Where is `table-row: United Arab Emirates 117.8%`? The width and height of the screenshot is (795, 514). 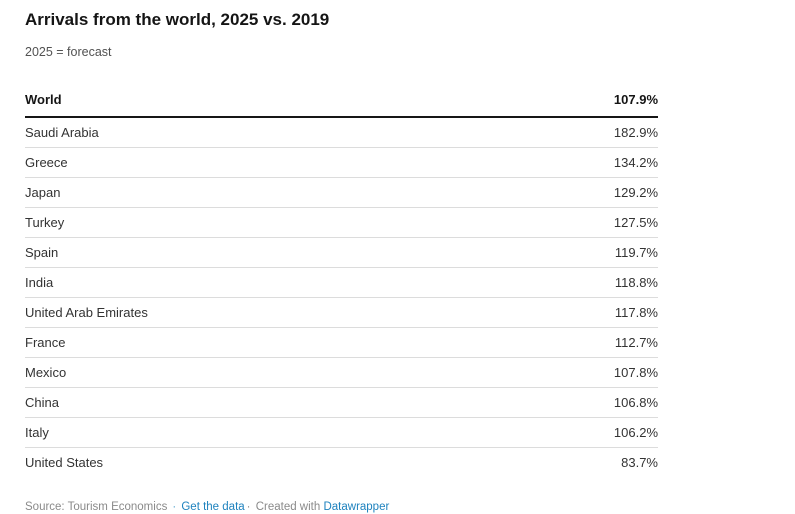
table-row: United Arab Emirates 117.8% is located at coordinates (341, 312).